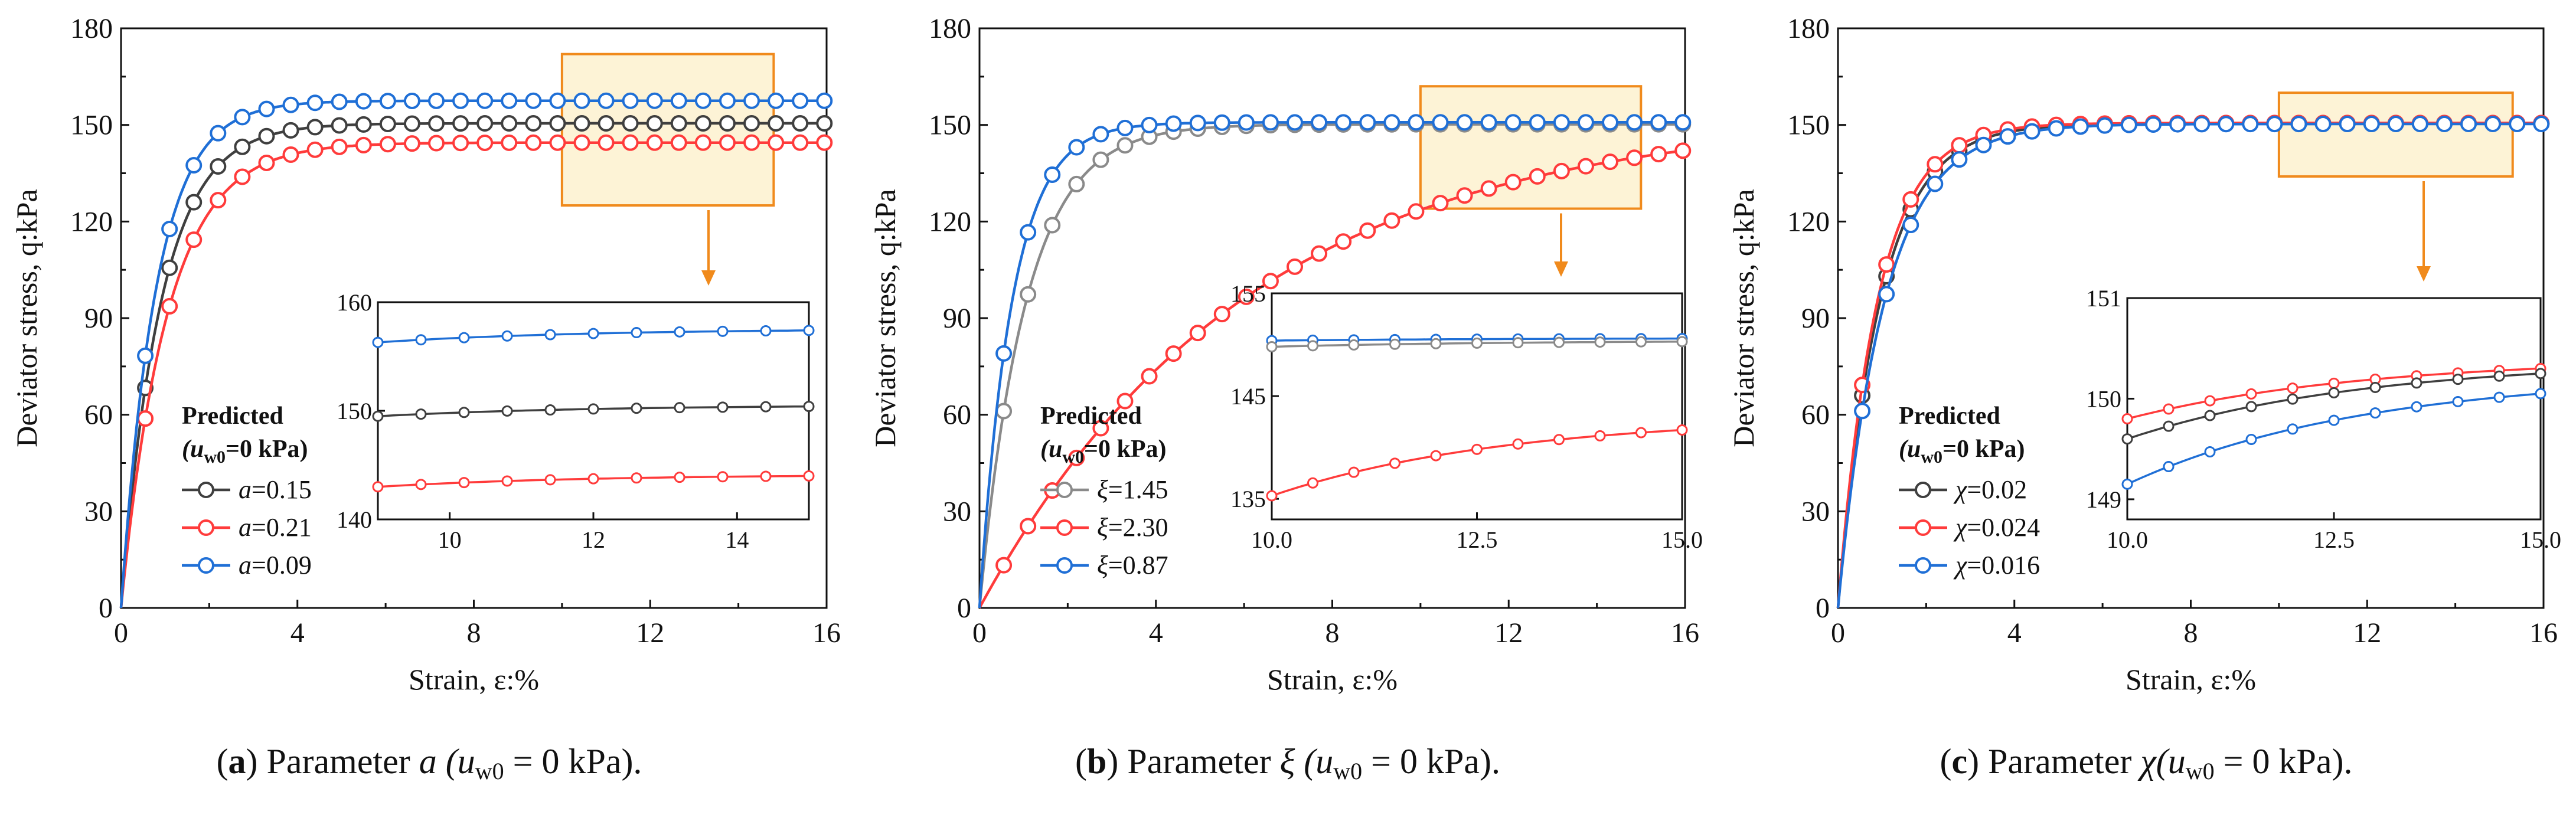 The image size is (2576, 821). I want to click on inset-x-tick-label: 15.0, so click(1682, 539).